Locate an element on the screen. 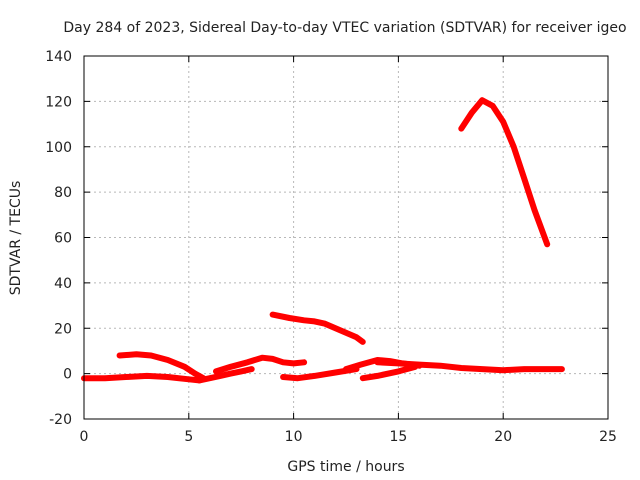 The height and width of the screenshot is (480, 640). x-tick-label: 0 is located at coordinates (84, 437).